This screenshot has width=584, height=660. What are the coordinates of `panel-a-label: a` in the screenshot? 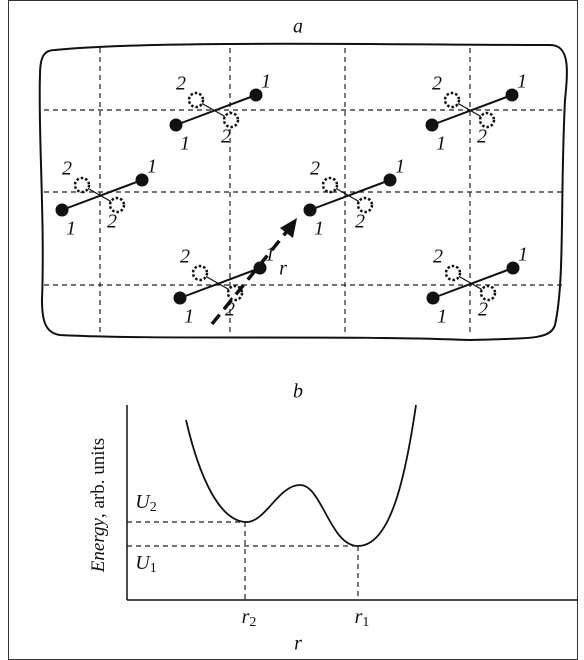 It's located at (298, 27).